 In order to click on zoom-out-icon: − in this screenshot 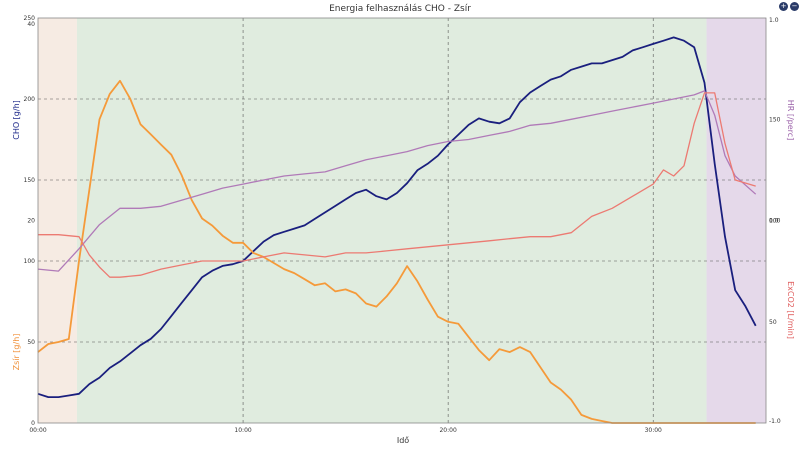, I will do `click(794, 6)`.